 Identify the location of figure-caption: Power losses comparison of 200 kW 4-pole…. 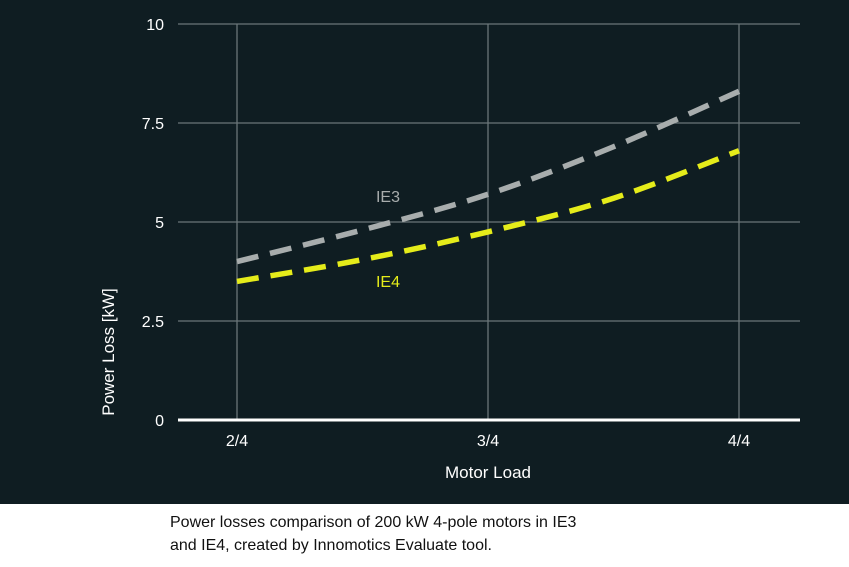
(480, 534).